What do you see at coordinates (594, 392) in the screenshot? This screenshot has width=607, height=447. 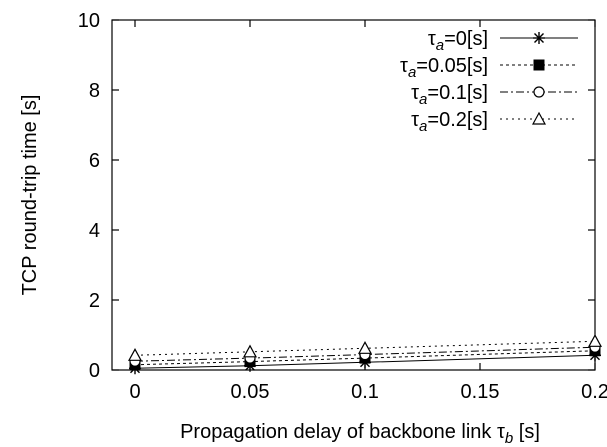 I see `x-tick-label: 0.2` at bounding box center [594, 392].